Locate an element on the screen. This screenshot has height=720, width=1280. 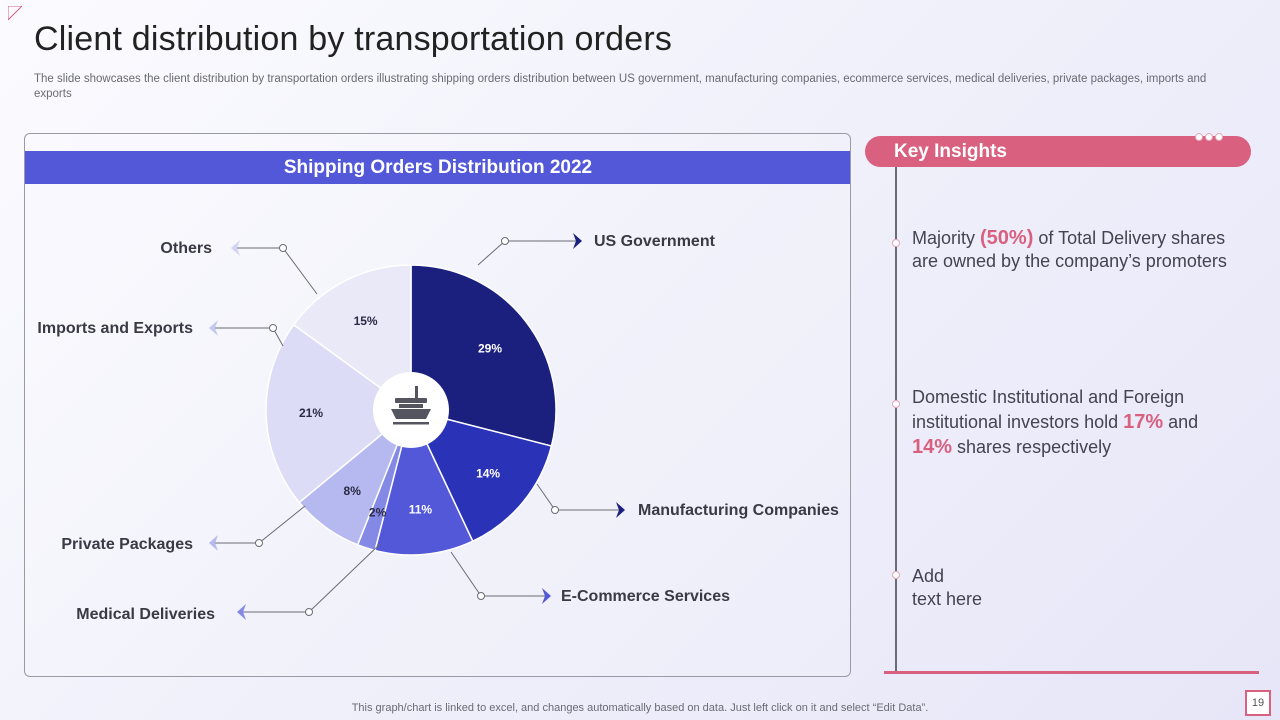
slice-value-label: 21% is located at coordinates (311, 413).